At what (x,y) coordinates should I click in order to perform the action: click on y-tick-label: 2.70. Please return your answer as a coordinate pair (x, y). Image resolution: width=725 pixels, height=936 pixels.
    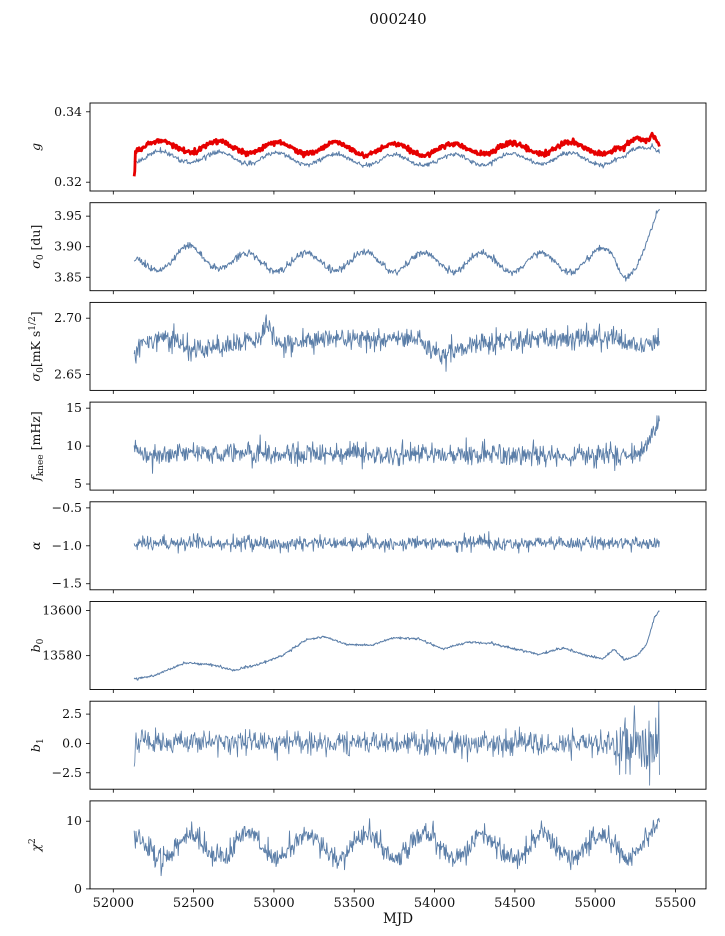
    Looking at the image, I should click on (68, 317).